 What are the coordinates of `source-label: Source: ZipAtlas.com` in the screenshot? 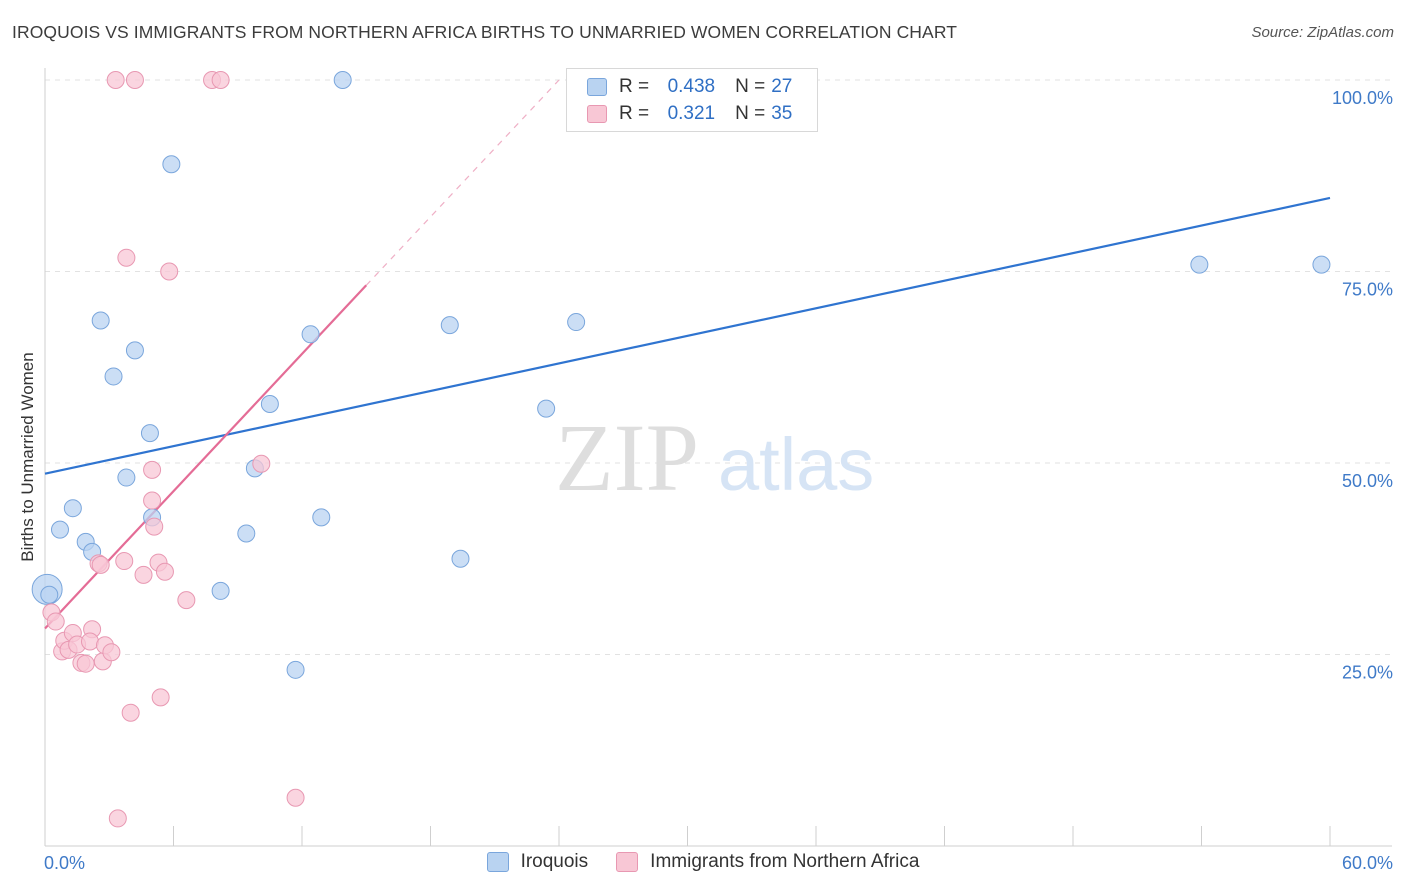 It's located at (1322, 32).